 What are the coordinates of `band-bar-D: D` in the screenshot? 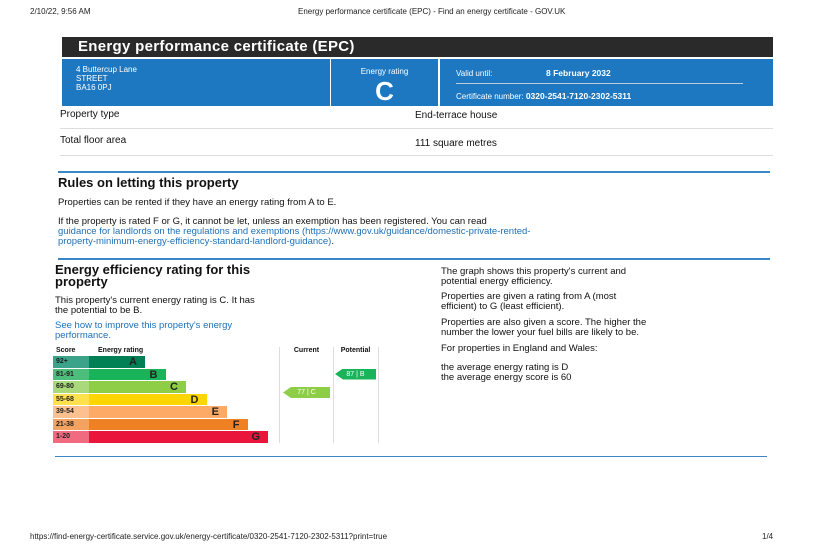 It's located at (148, 399).